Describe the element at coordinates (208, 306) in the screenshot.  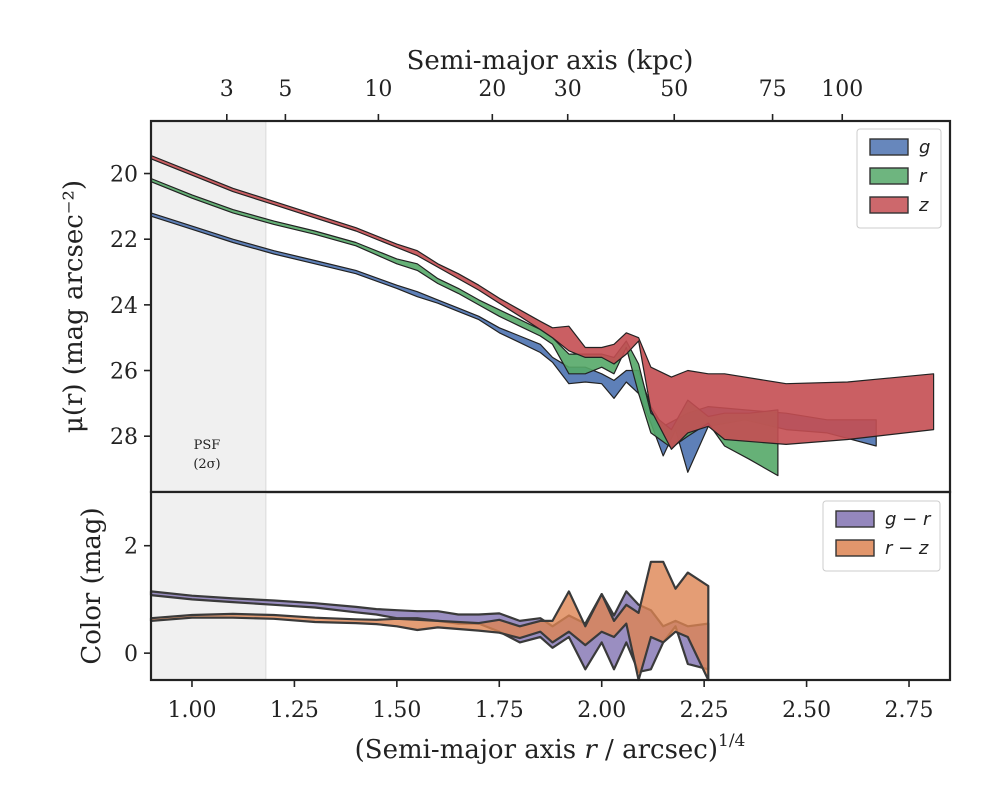
I see `psf-shaded-region` at that location.